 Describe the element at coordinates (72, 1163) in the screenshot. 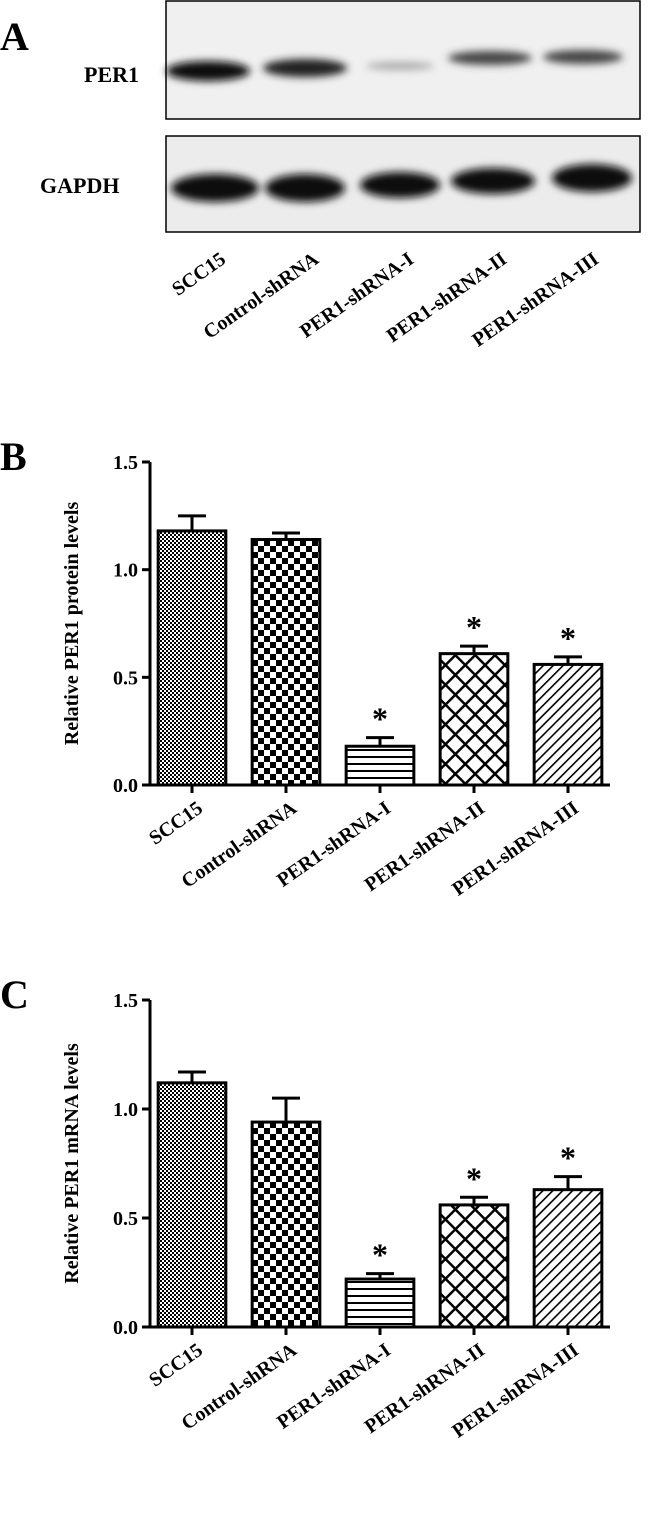

I see `y-axis-title: Relative PER1 mRNA levels` at that location.